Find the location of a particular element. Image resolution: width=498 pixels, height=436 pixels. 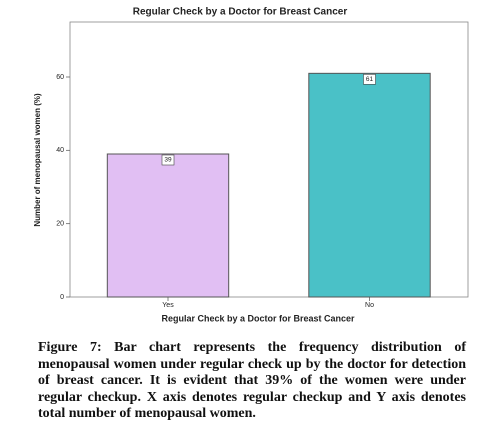

y-axis-label: Number of menopausal women (%) is located at coordinates (37, 160).